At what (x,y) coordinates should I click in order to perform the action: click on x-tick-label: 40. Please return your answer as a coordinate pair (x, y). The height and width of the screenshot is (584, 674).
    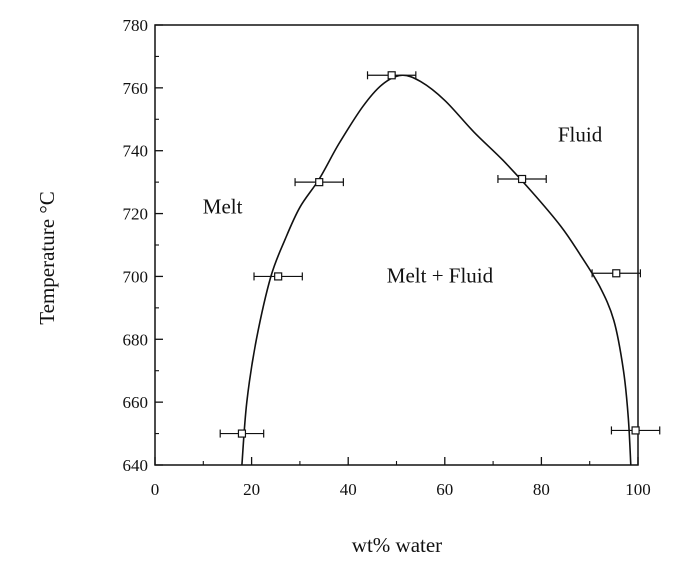
    Looking at the image, I should click on (348, 489).